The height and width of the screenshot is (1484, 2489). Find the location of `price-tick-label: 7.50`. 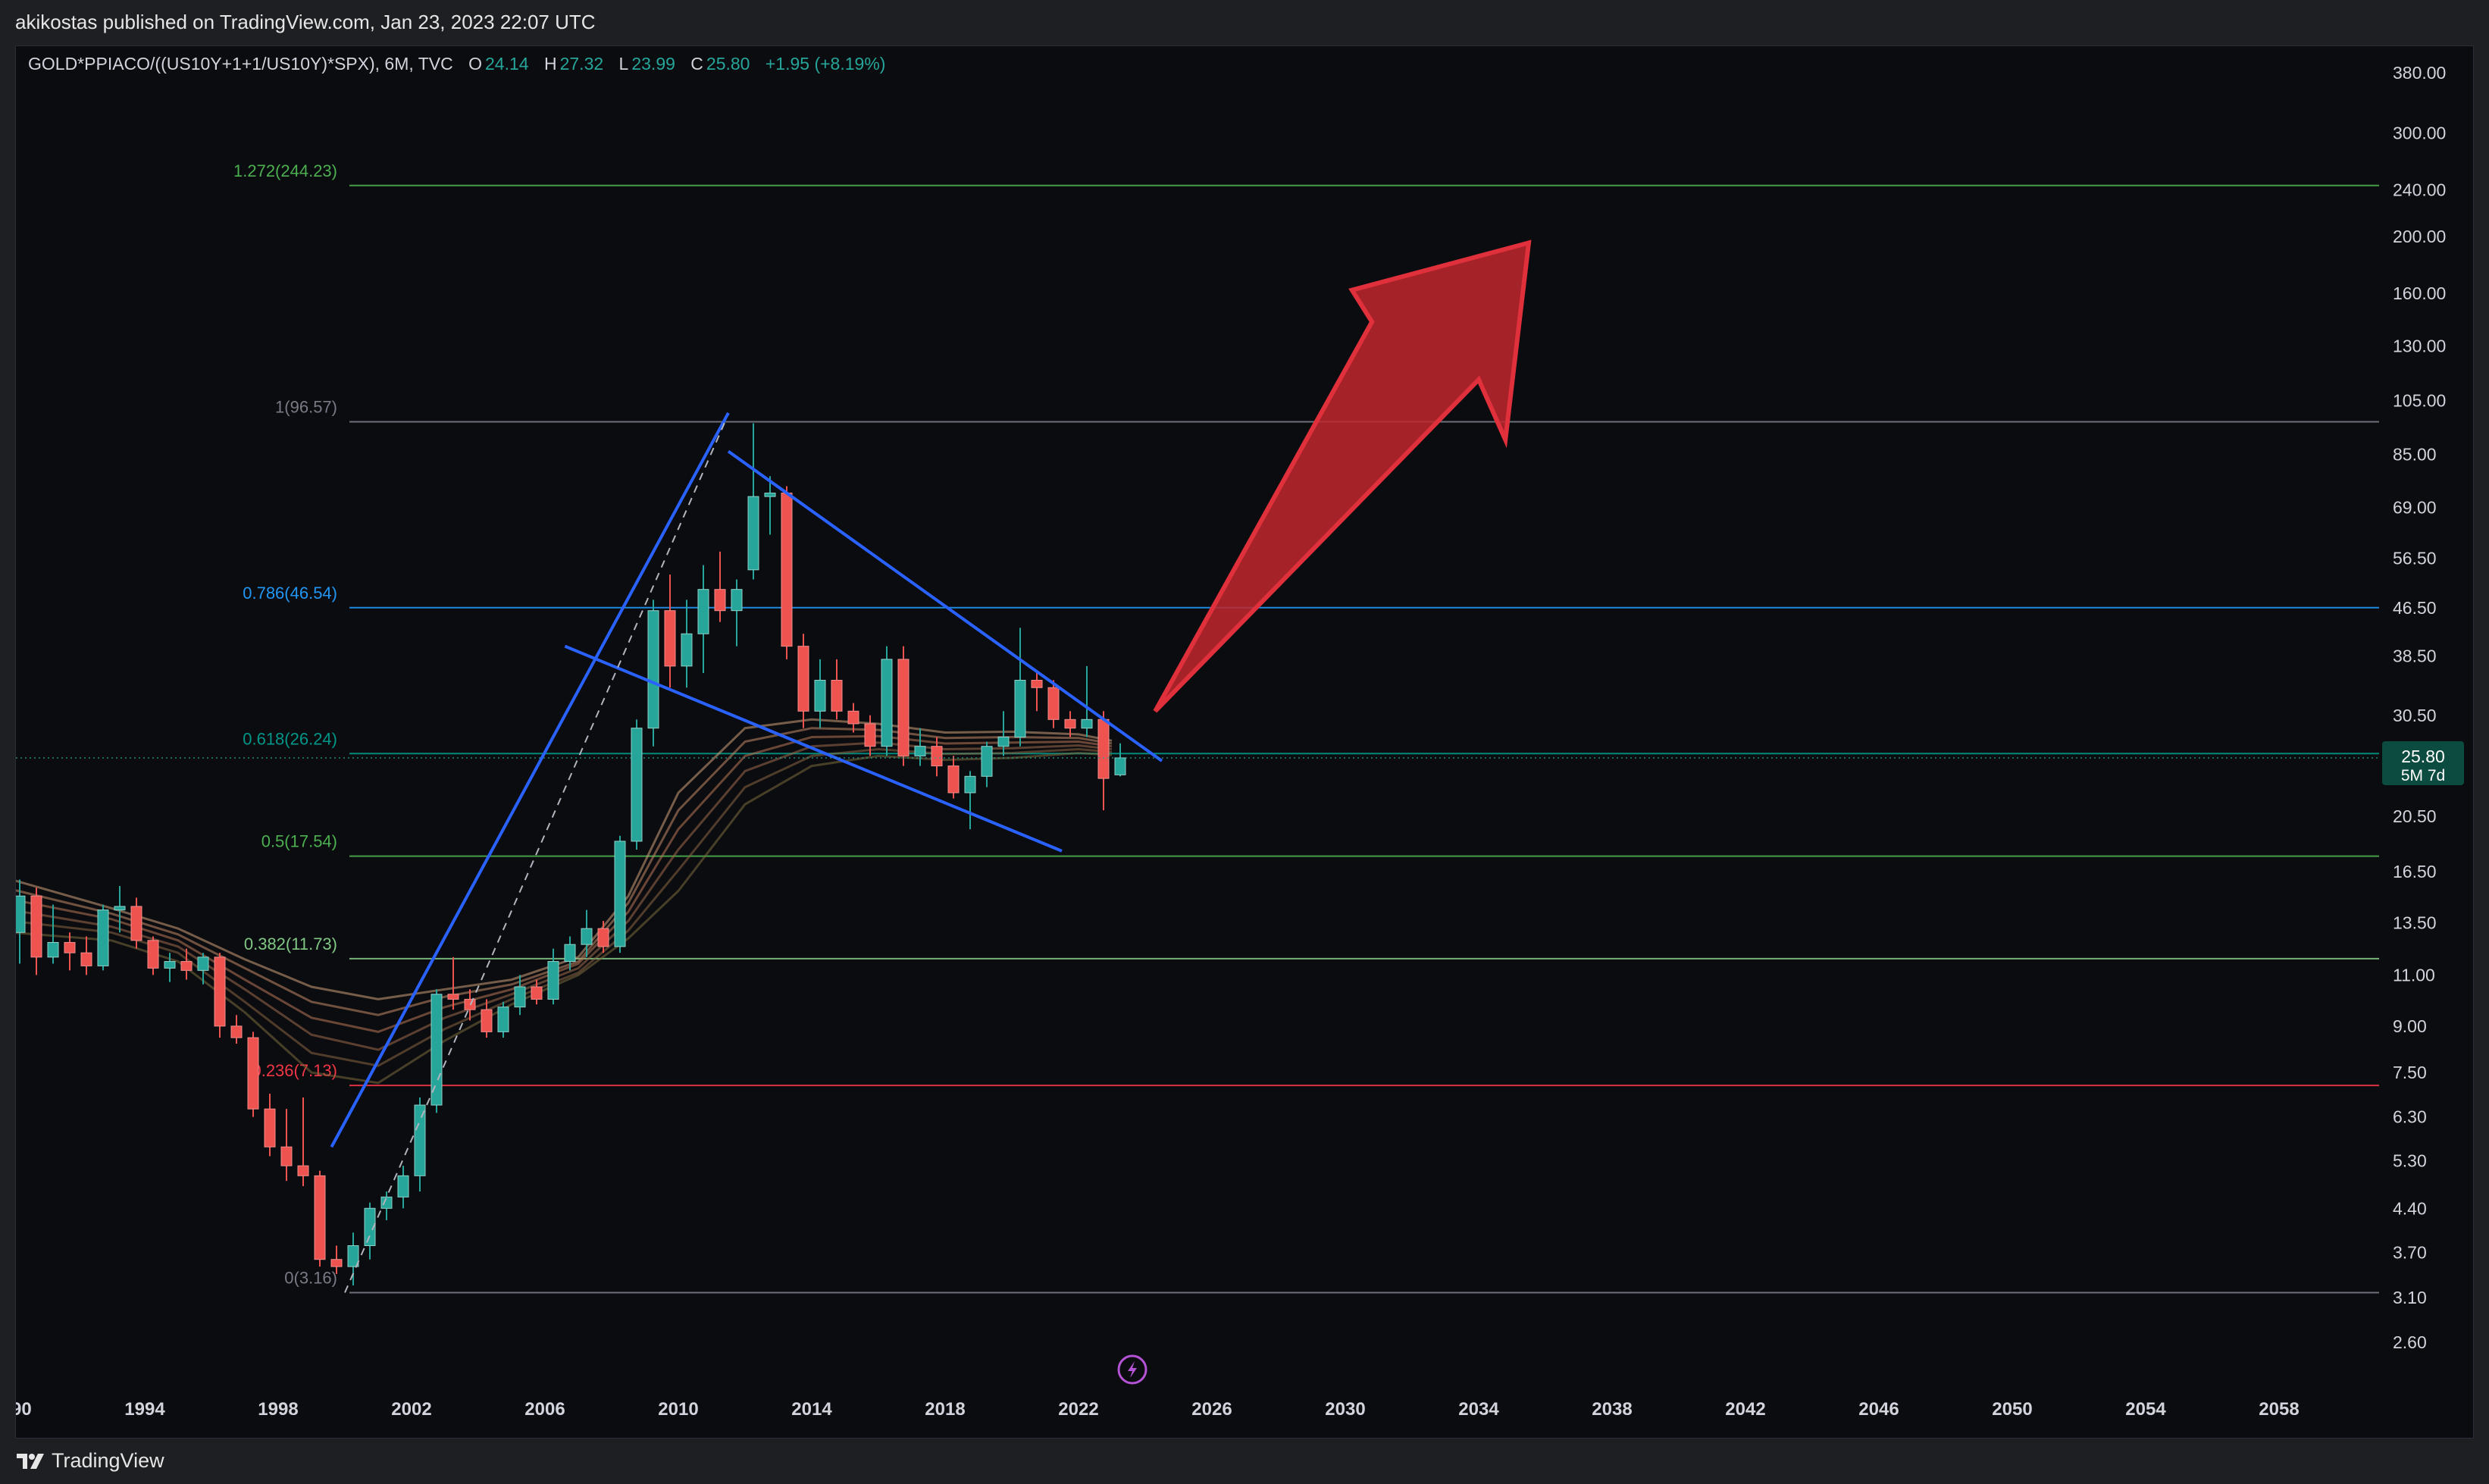

price-tick-label: 7.50 is located at coordinates (2410, 1072).